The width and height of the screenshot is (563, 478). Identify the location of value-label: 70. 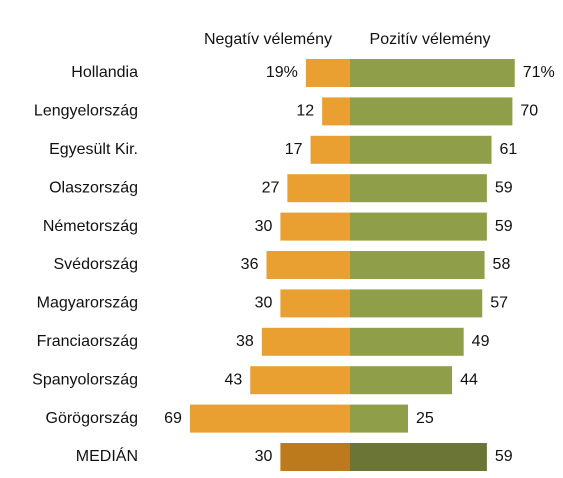
(529, 111).